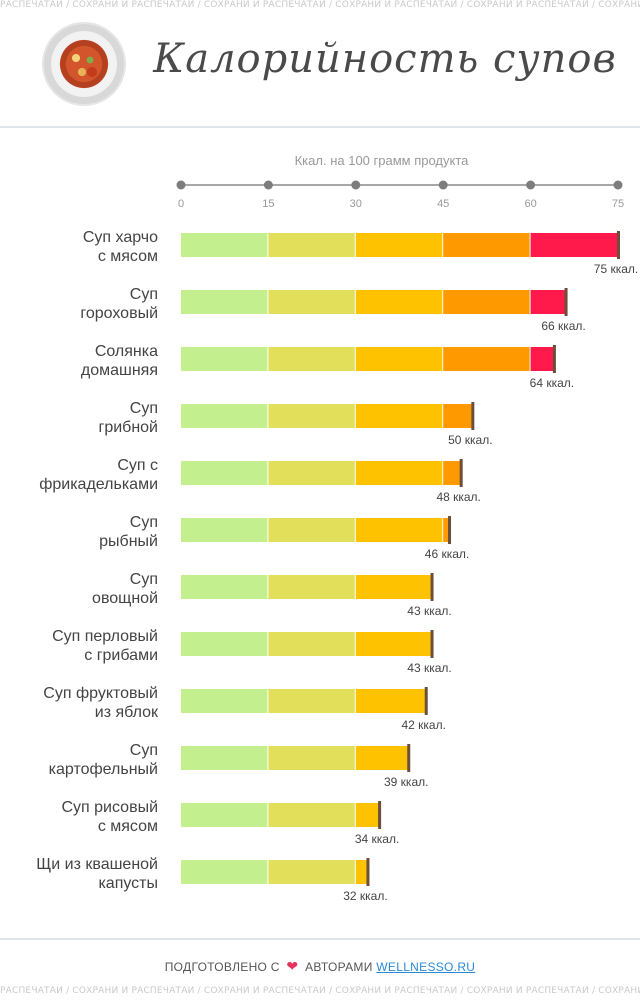 The image size is (640, 1000). What do you see at coordinates (423, 725) in the screenshot?
I see `bar-value-label: 42 ккал.` at bounding box center [423, 725].